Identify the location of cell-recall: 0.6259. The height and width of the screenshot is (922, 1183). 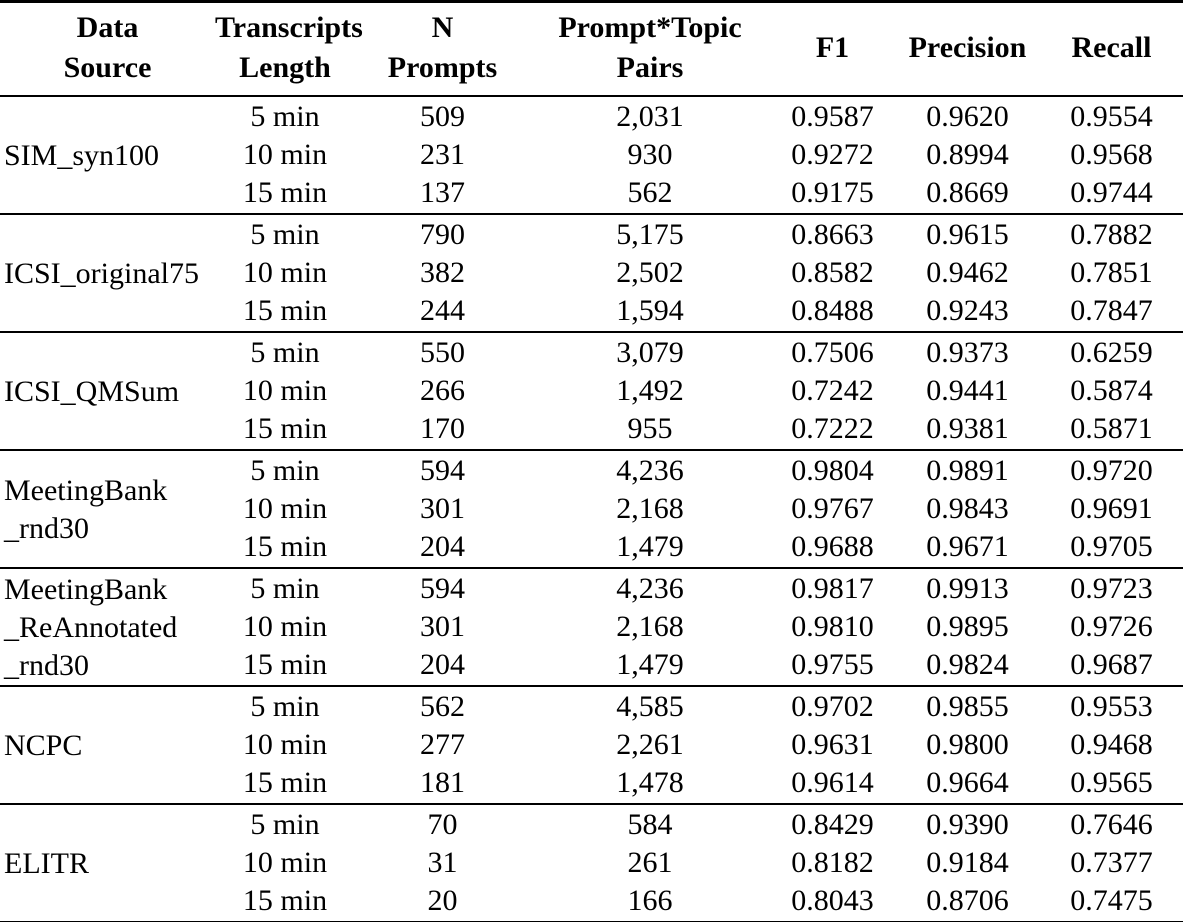
(1111, 351).